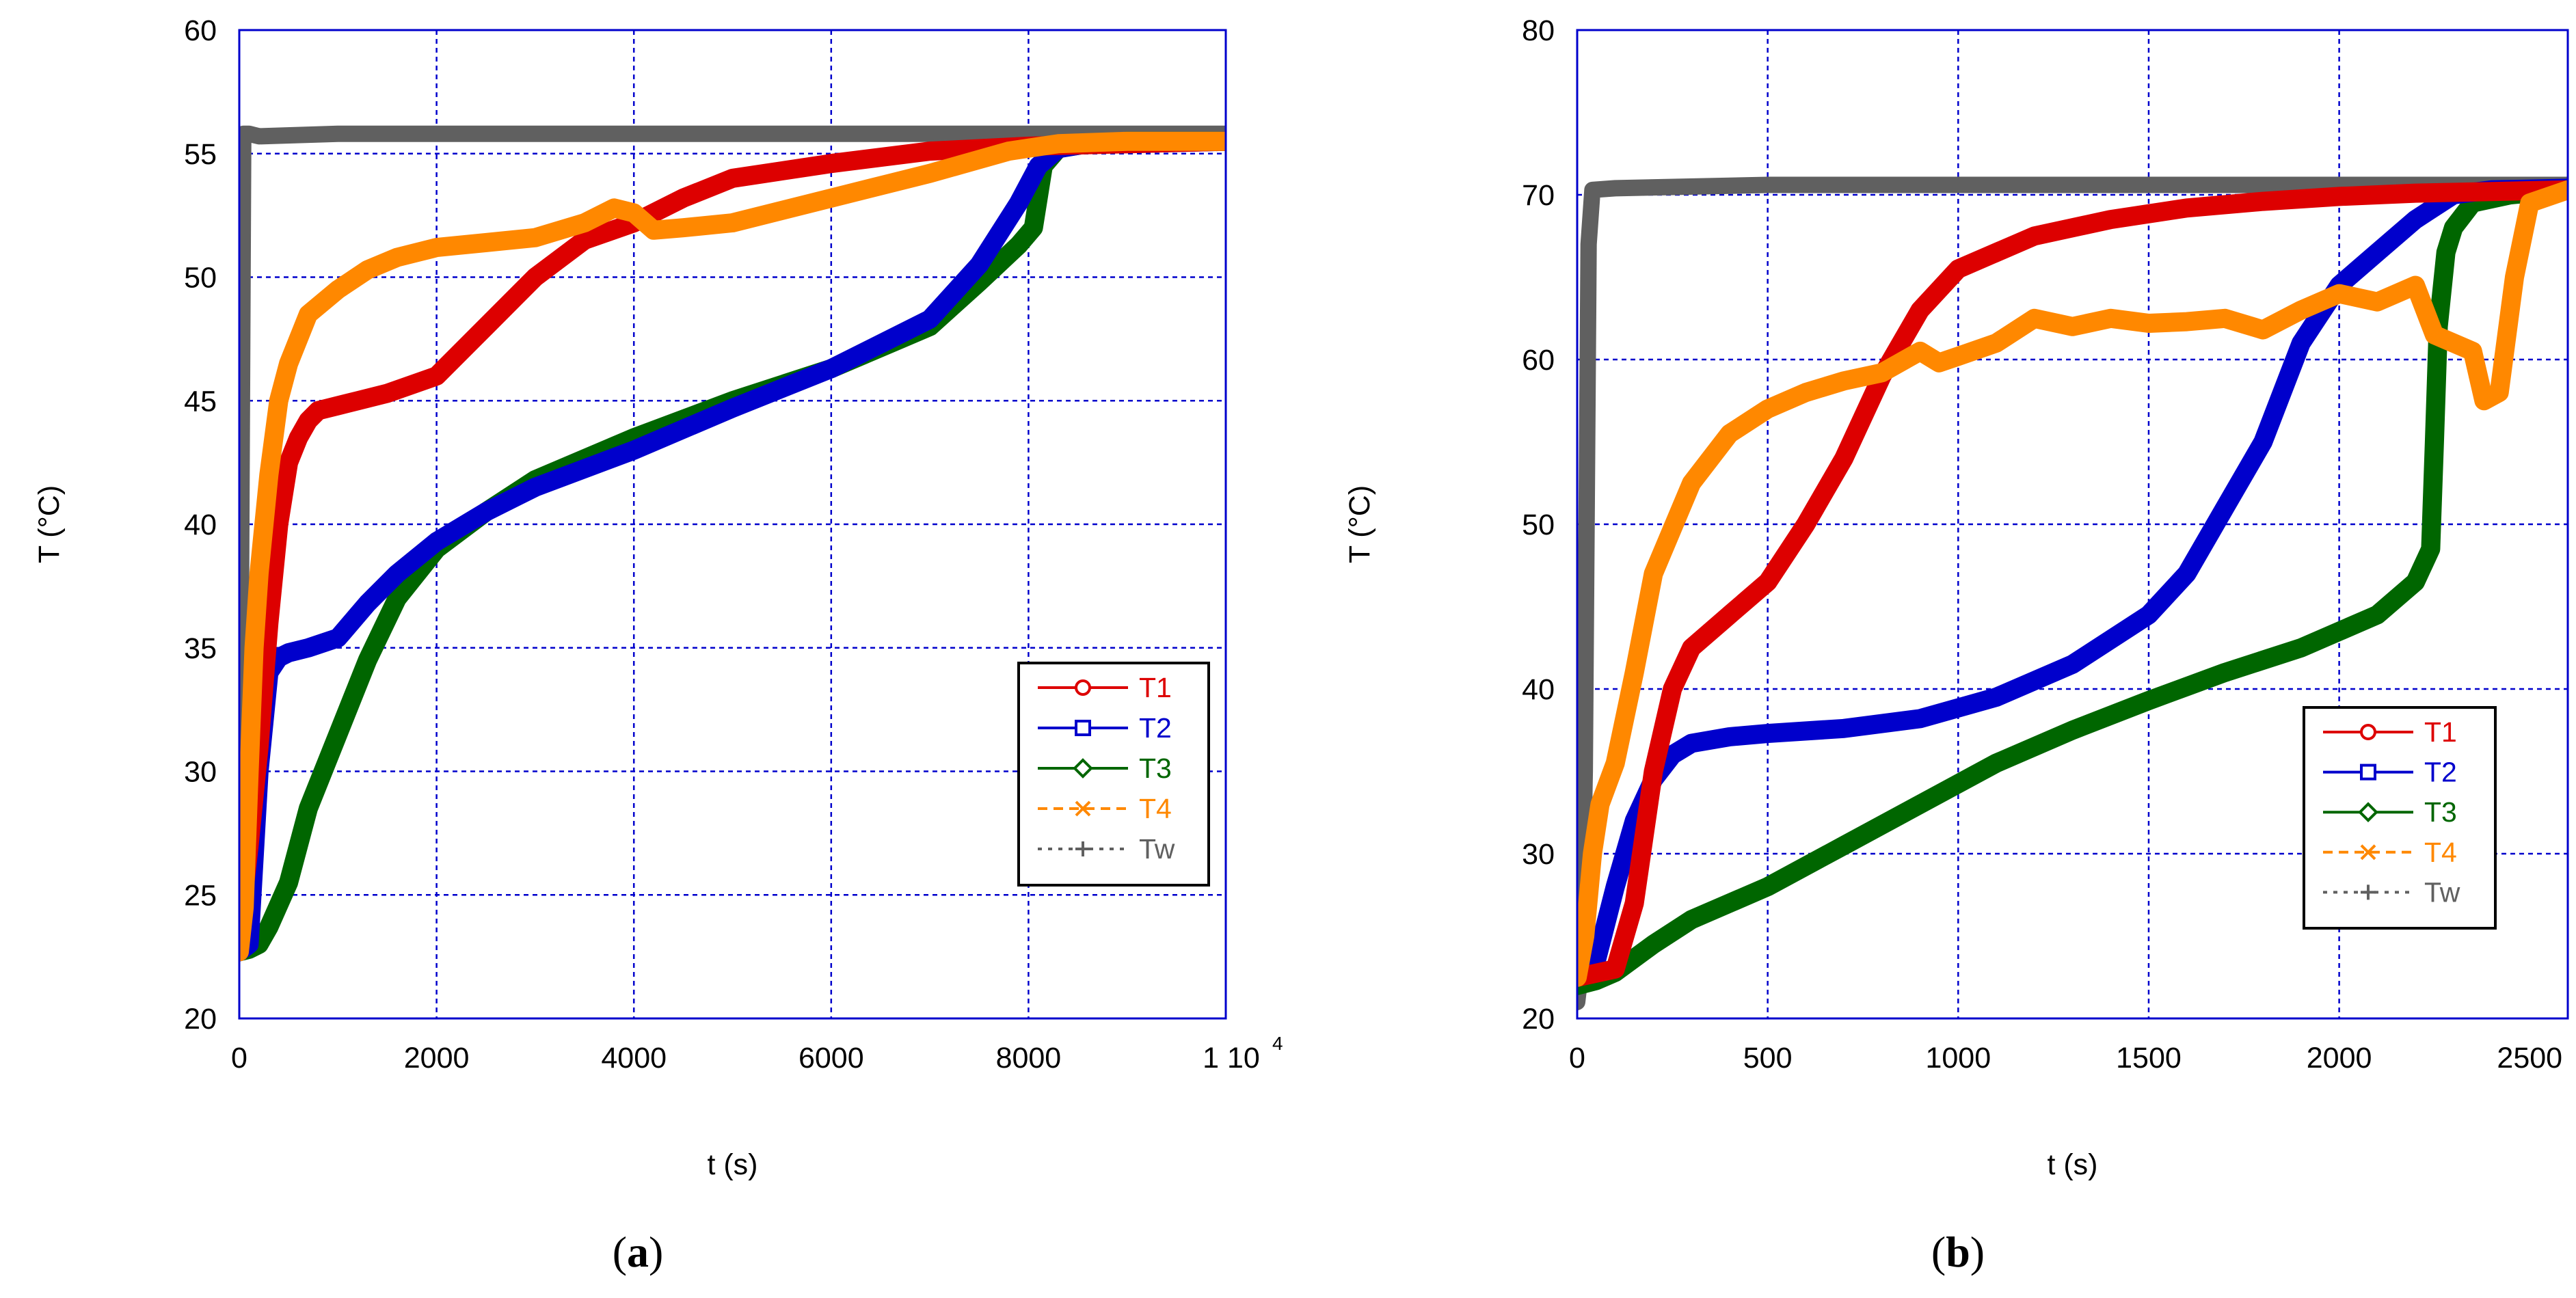 Image resolution: width=2576 pixels, height=1298 pixels. What do you see at coordinates (831, 1058) in the screenshot?
I see `x-tick-label: 6000` at bounding box center [831, 1058].